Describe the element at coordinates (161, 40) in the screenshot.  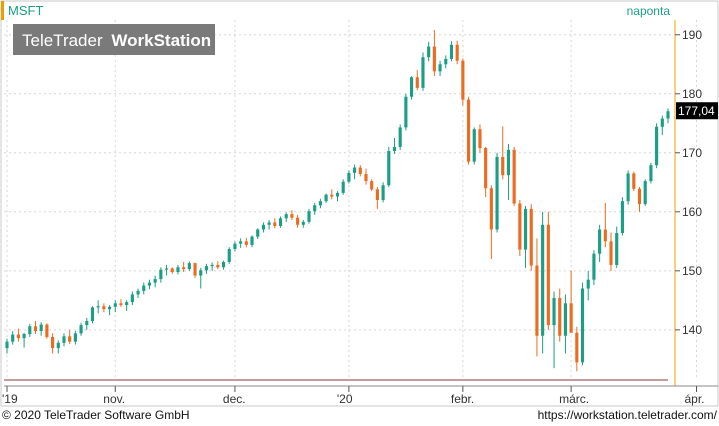
I see `watermark-product: WorkStation` at that location.